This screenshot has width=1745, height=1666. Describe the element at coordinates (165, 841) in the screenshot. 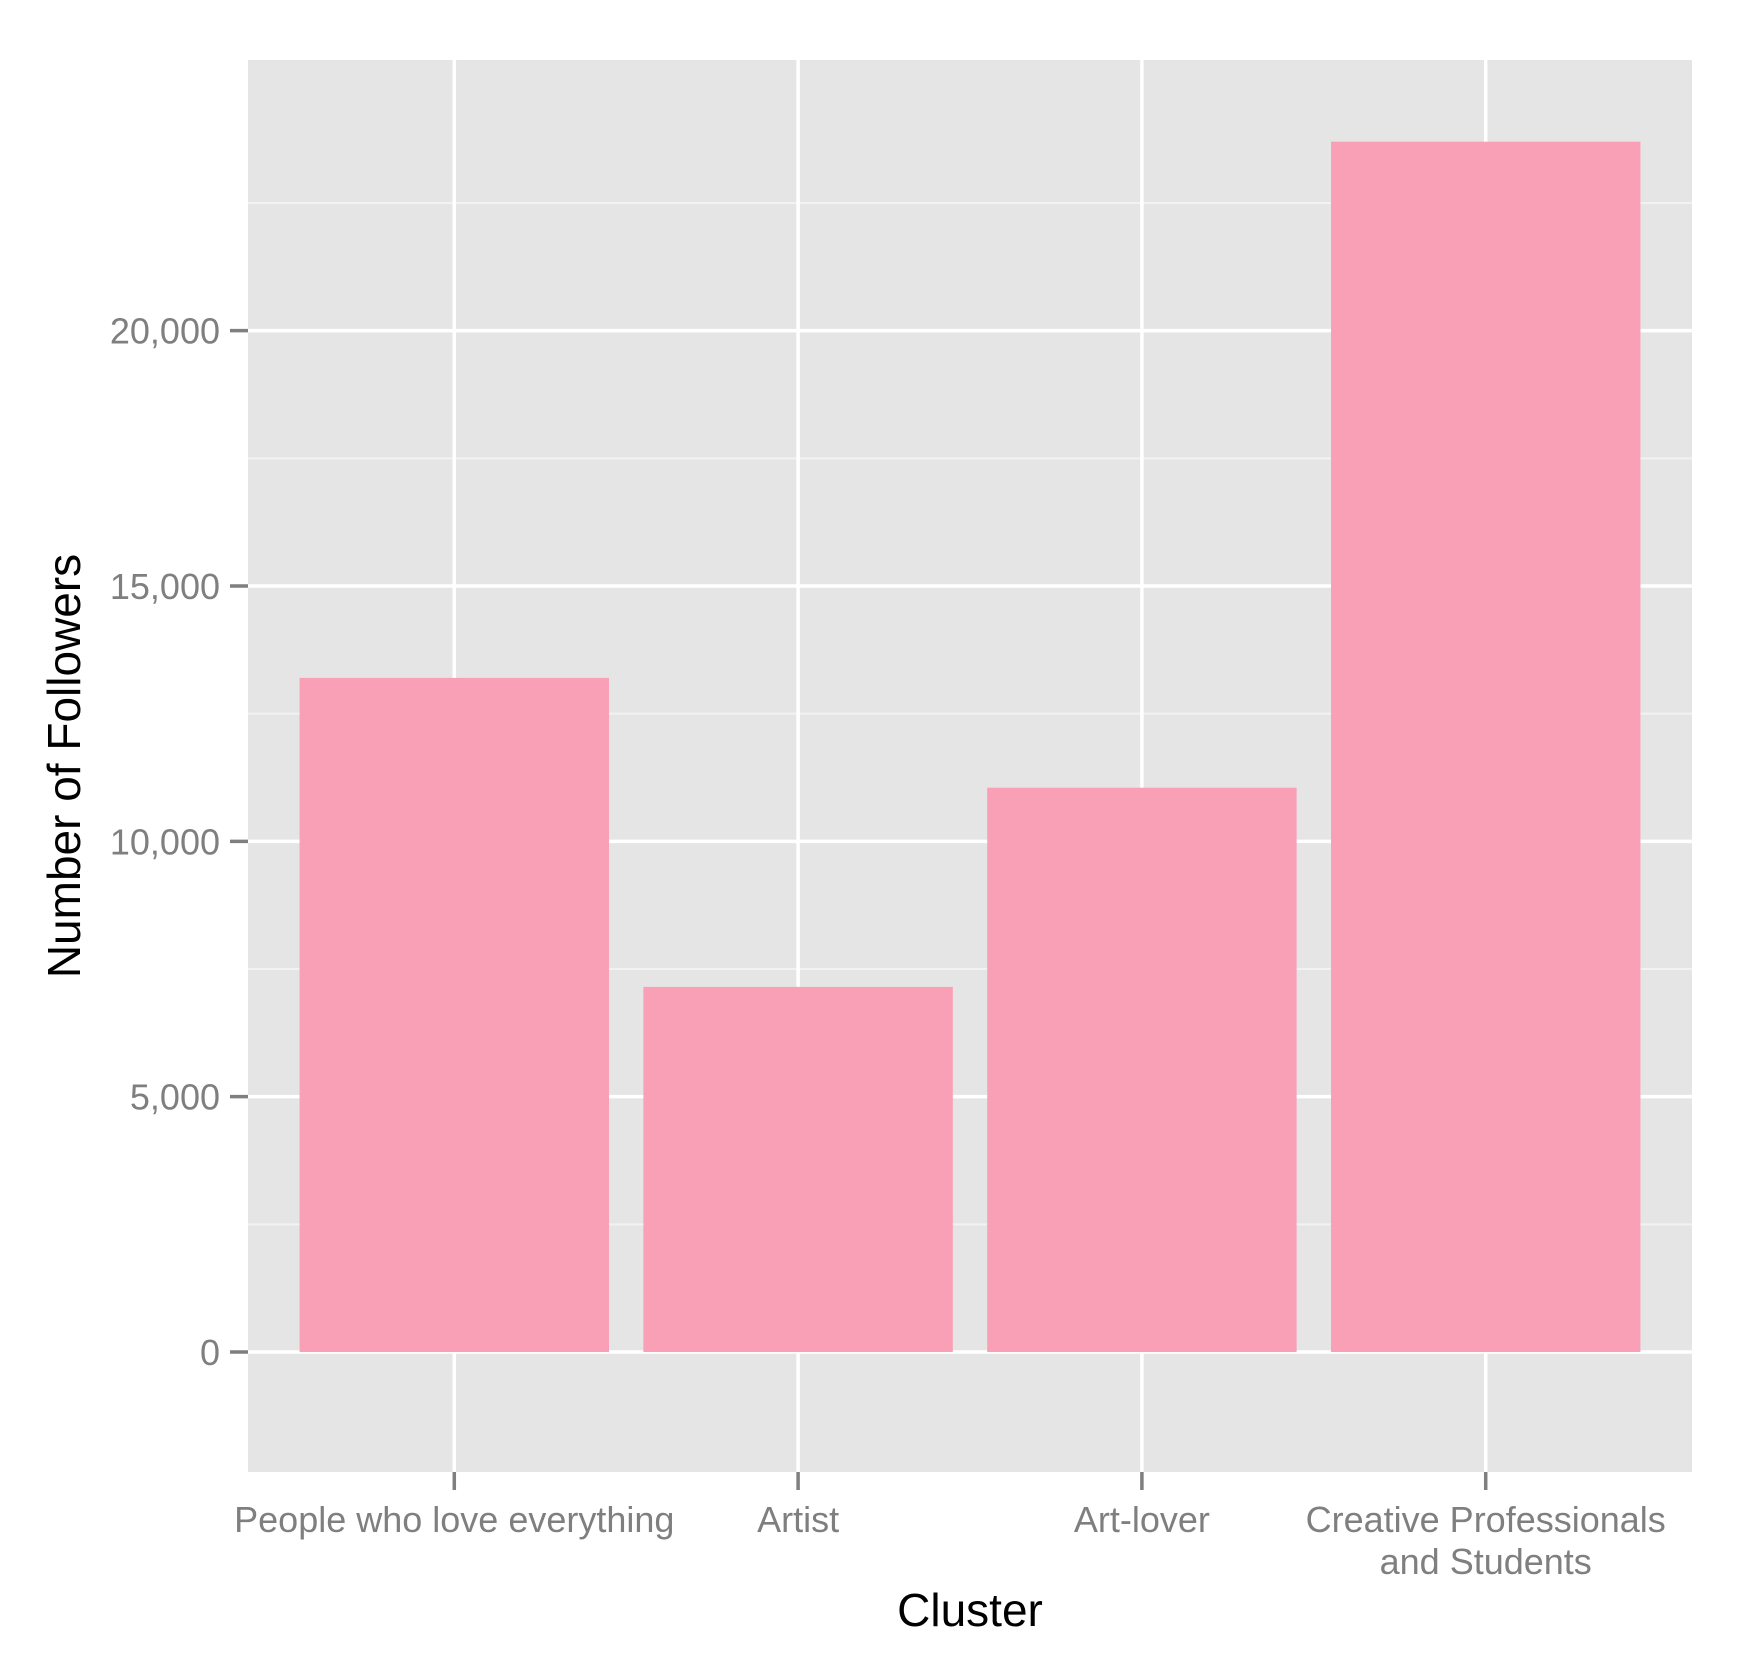

I see `y-tick-label: 10,000` at that location.